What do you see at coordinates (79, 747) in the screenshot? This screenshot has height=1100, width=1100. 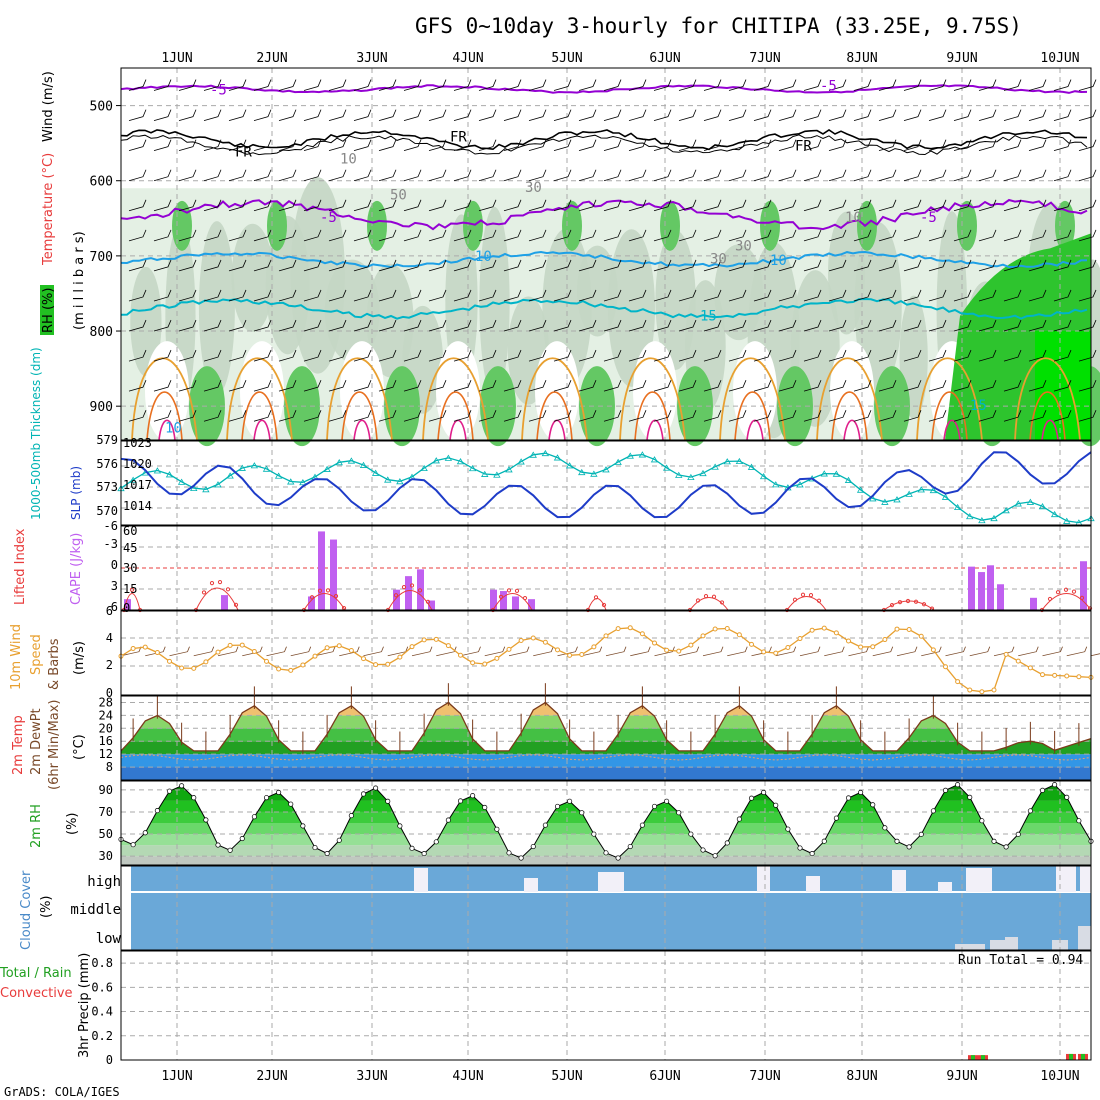 I see `temp-unit: (°C)` at bounding box center [79, 747].